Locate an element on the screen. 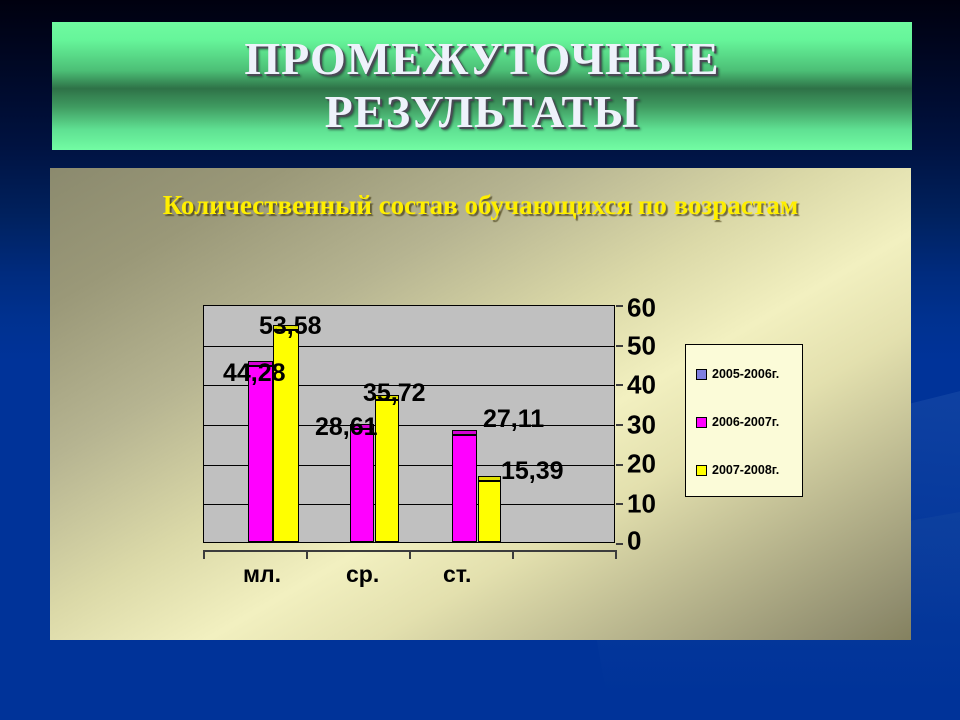 The width and height of the screenshot is (960, 720). legend-item-2006-2007: 2006-2007г. is located at coordinates (737, 422).